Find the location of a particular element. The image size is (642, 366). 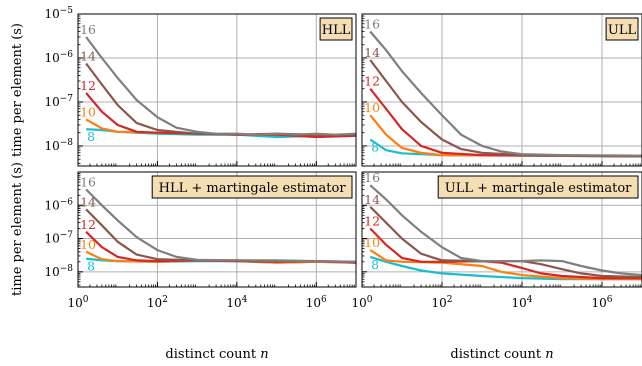

panel-title: ULL is located at coordinates (622, 30).